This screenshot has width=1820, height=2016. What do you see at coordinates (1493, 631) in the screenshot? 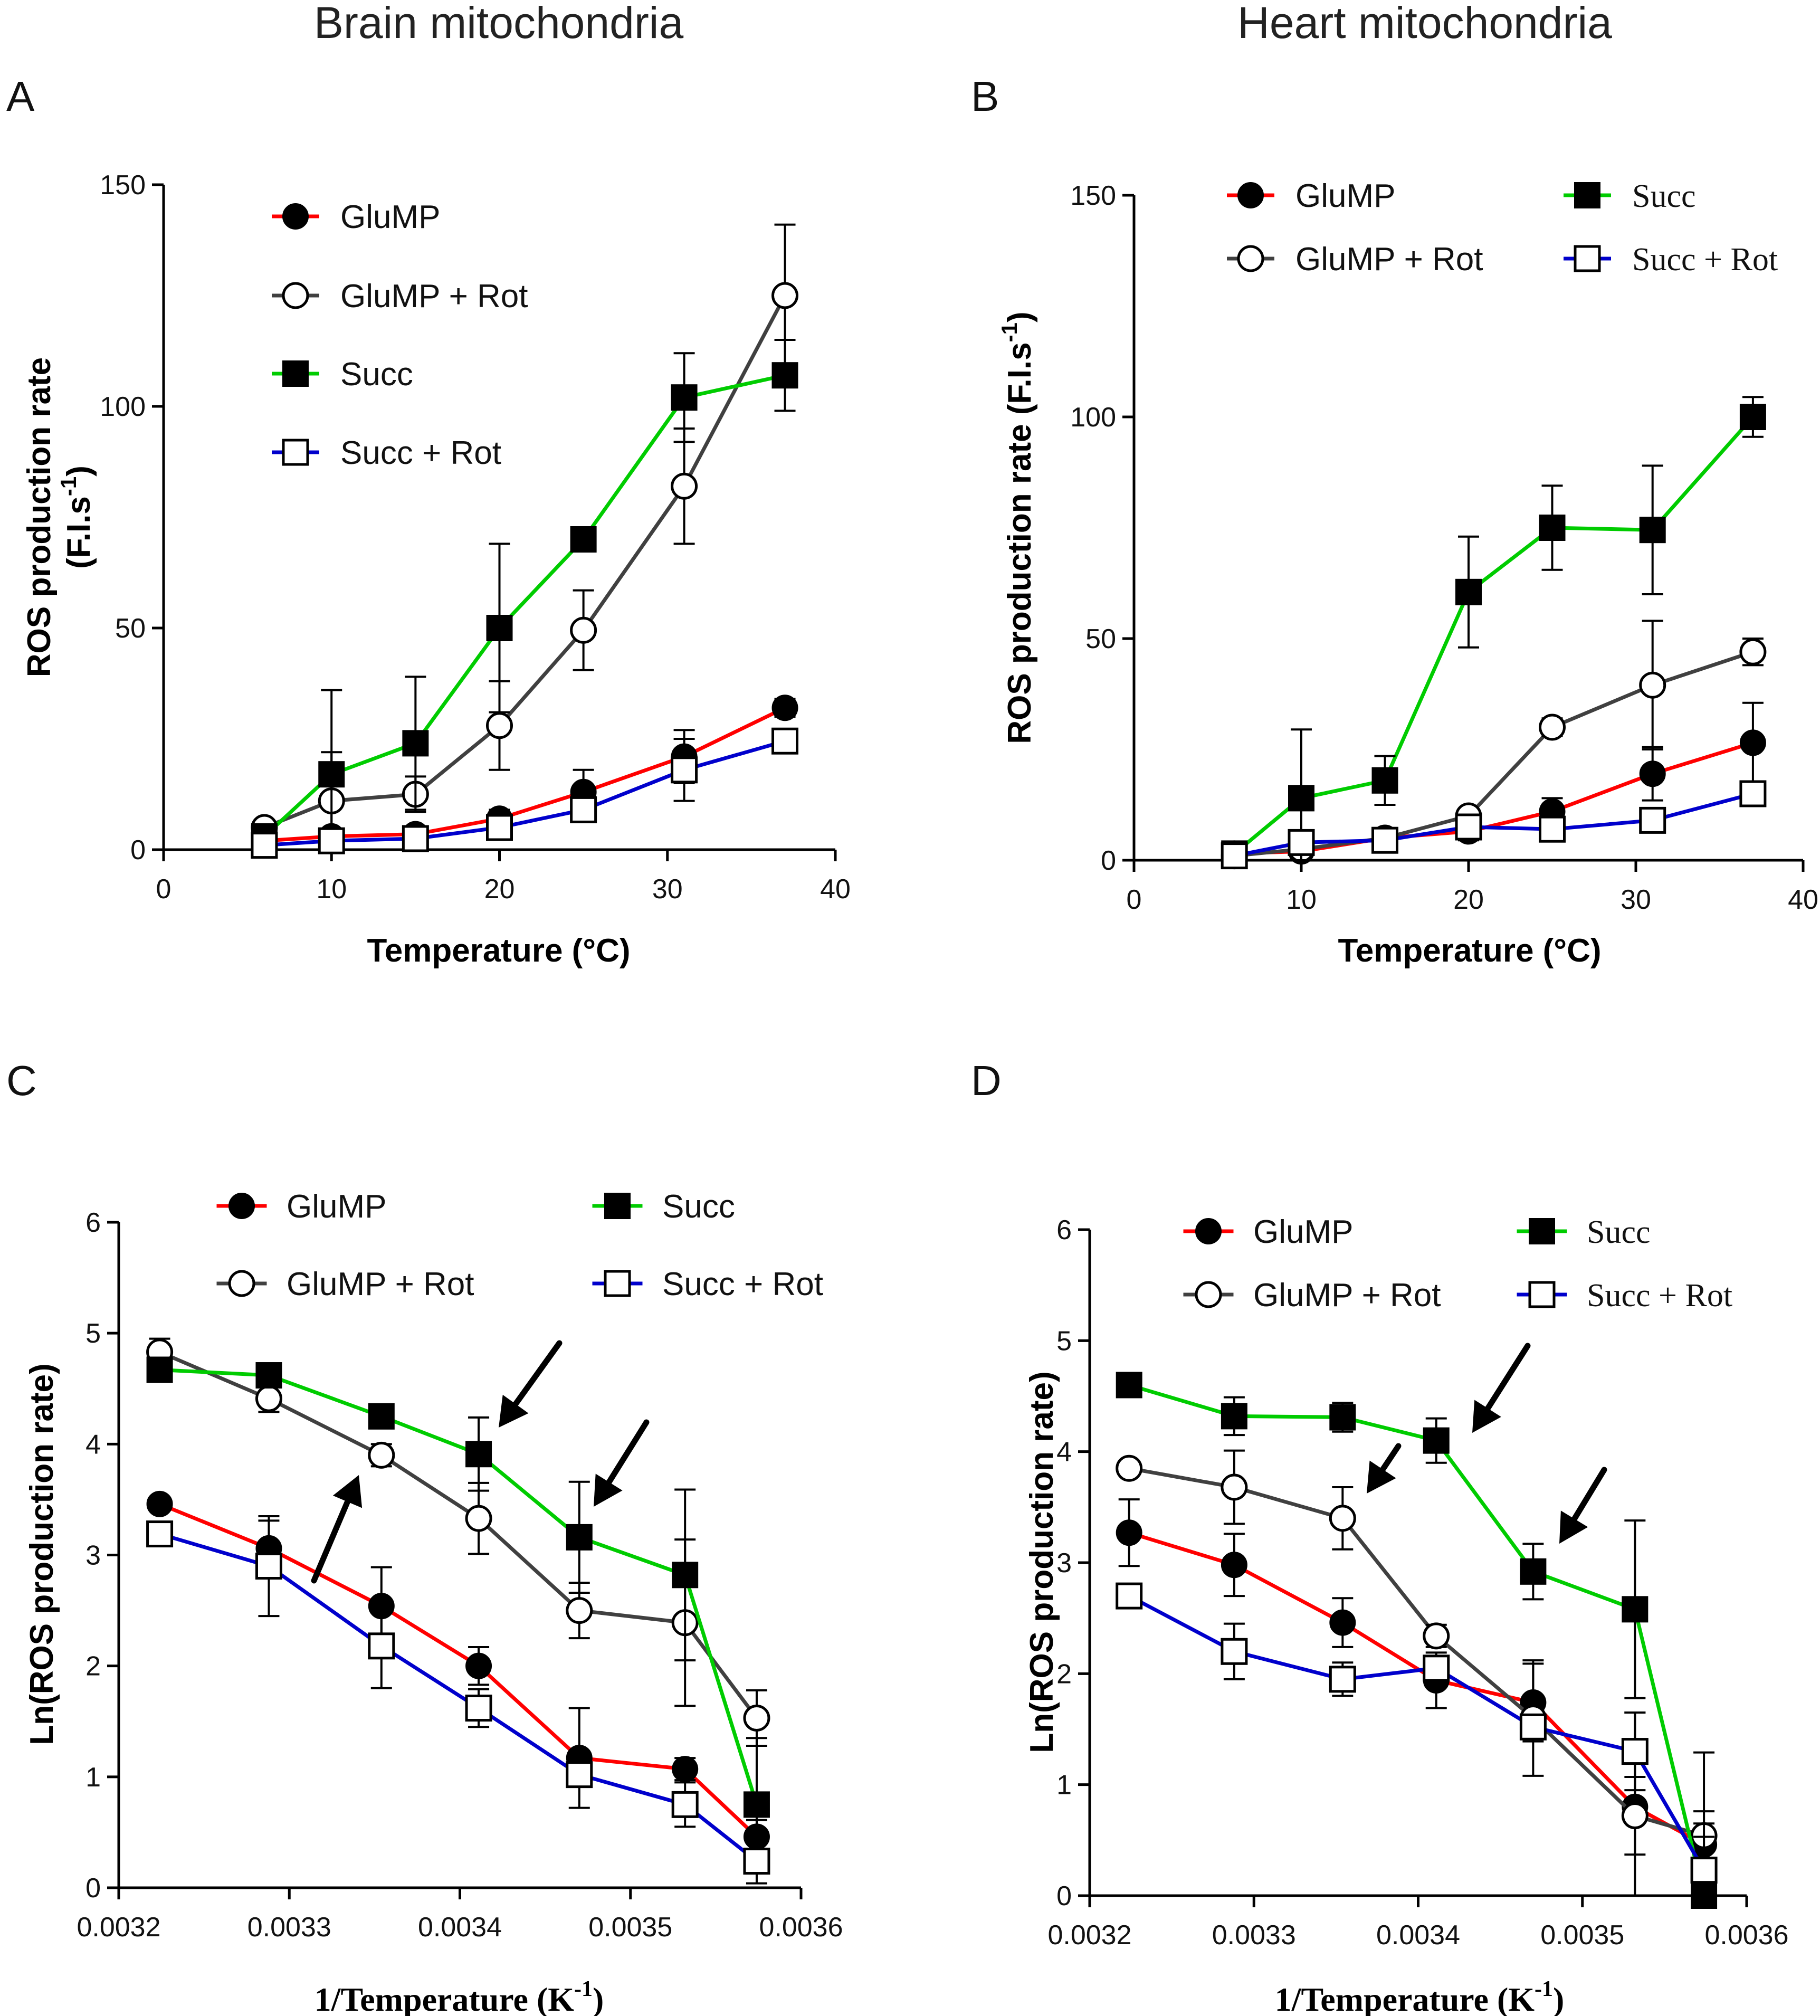
I see `series-succ` at bounding box center [1493, 631].